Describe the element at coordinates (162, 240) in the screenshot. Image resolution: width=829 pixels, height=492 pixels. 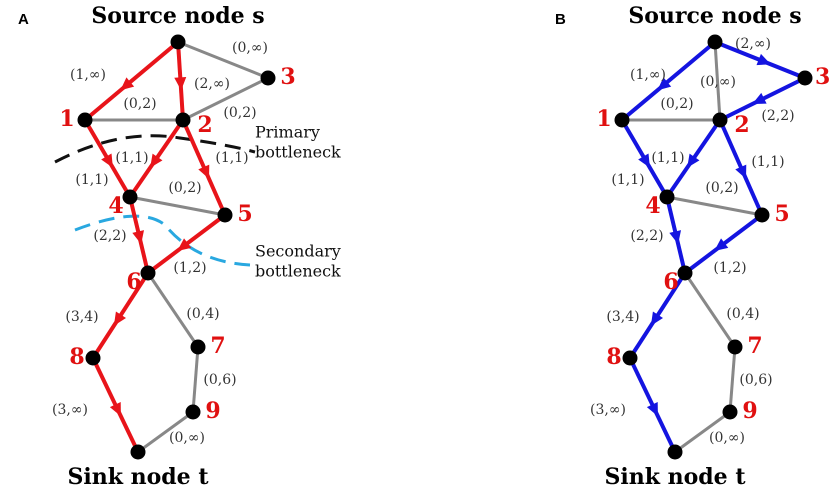
I see `secondary-bottleneck-curve` at that location.